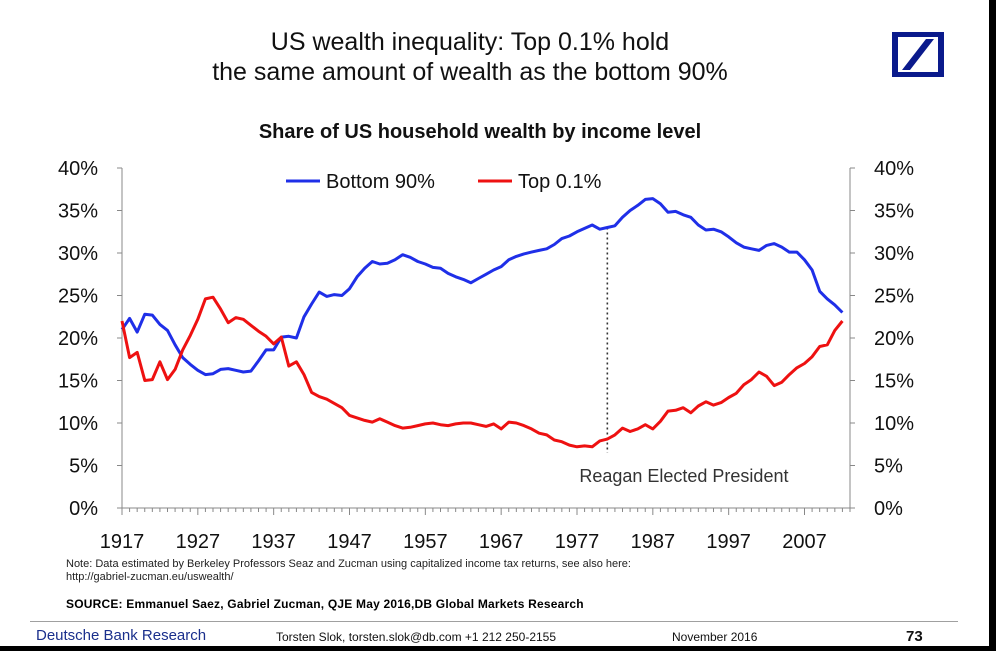 This screenshot has height=657, width=1004. What do you see at coordinates (653, 542) in the screenshot?
I see `x-tick-label: 1987` at bounding box center [653, 542].